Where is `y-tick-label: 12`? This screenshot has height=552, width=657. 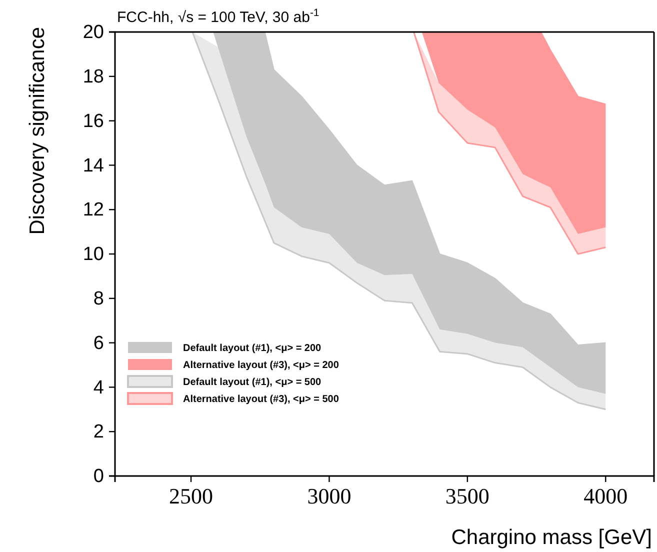 y-tick-label: 12 is located at coordinates (93, 210).